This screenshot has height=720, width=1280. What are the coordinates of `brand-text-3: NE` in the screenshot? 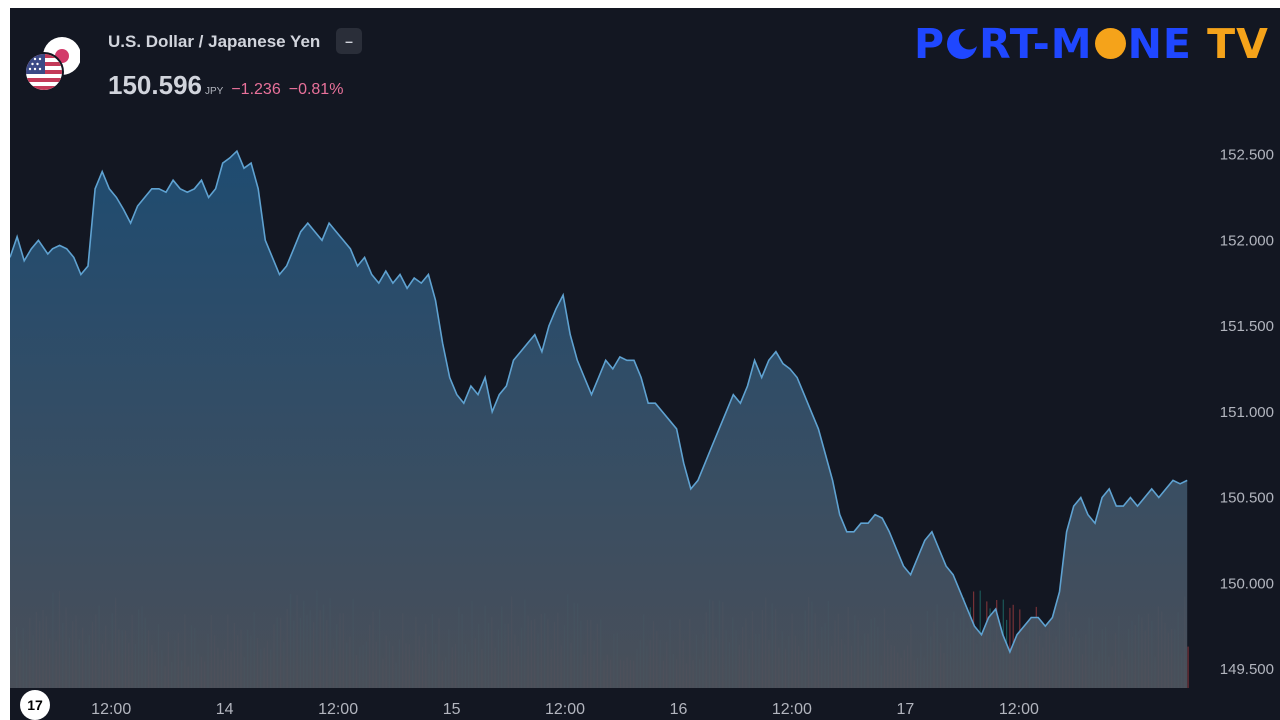 It's located at (1159, 44).